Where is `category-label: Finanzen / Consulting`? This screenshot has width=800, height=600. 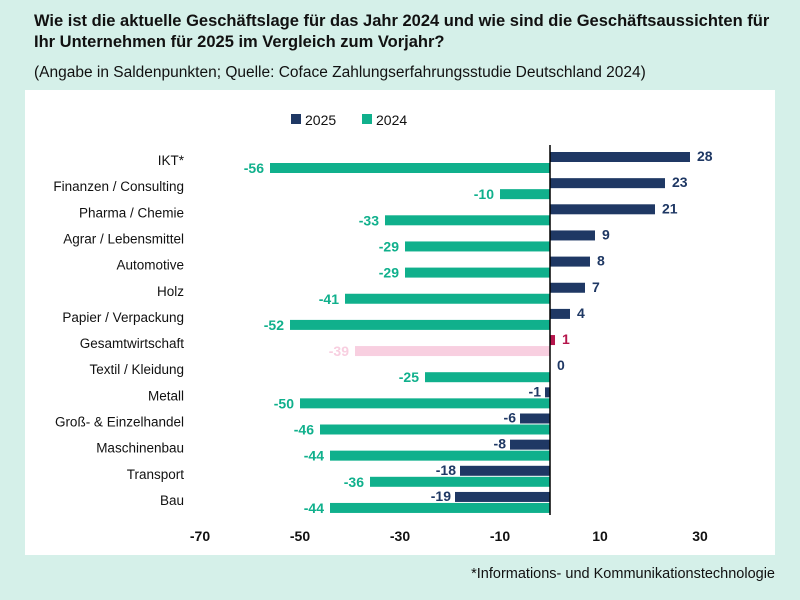
category-label: Finanzen / Consulting is located at coordinates (118, 186).